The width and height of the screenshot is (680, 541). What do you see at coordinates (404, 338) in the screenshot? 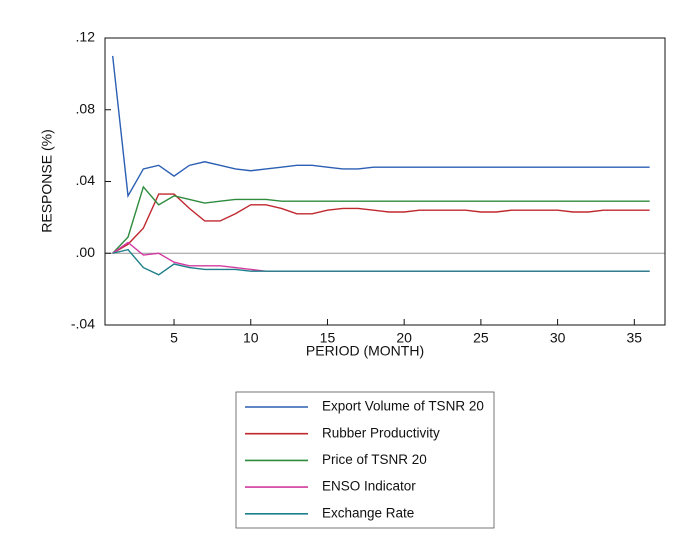
I see `x-tick-label: 20` at bounding box center [404, 338].